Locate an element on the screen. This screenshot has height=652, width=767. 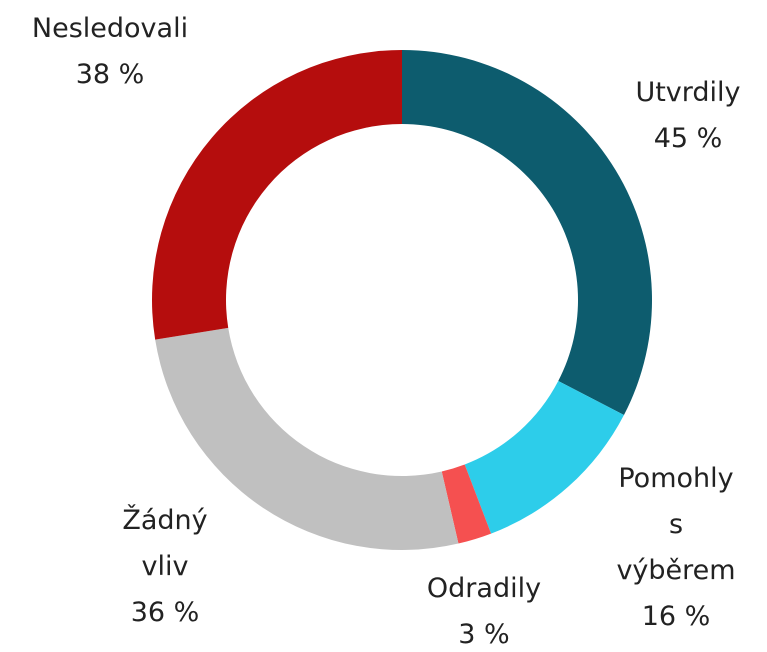
category-label: Utvrdily is located at coordinates (688, 92).